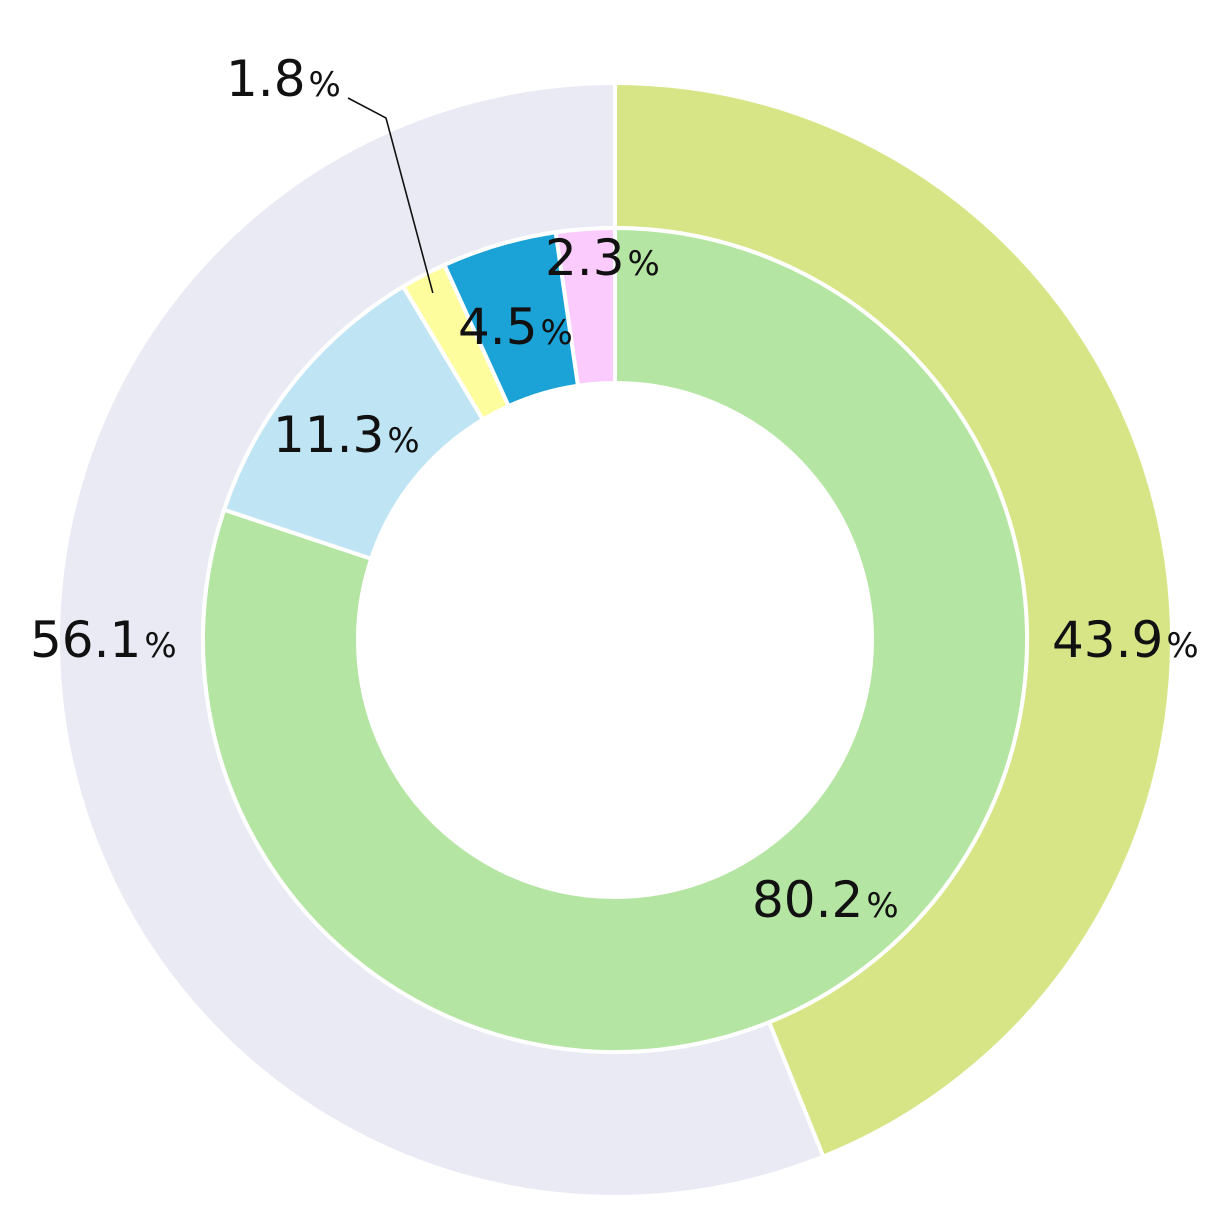 The image size is (1230, 1231). Describe the element at coordinates (328, 435) in the screenshot. I see `inner-slice-1-value: 11.3` at that location.